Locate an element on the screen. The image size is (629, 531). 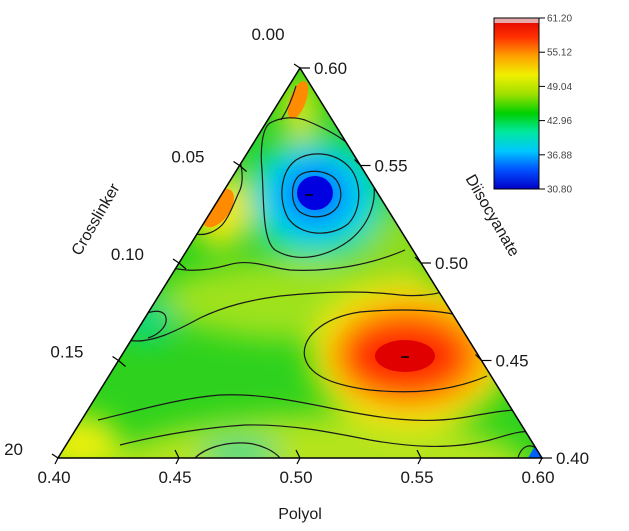
colorbar-label: 30.80 is located at coordinates (559, 190).